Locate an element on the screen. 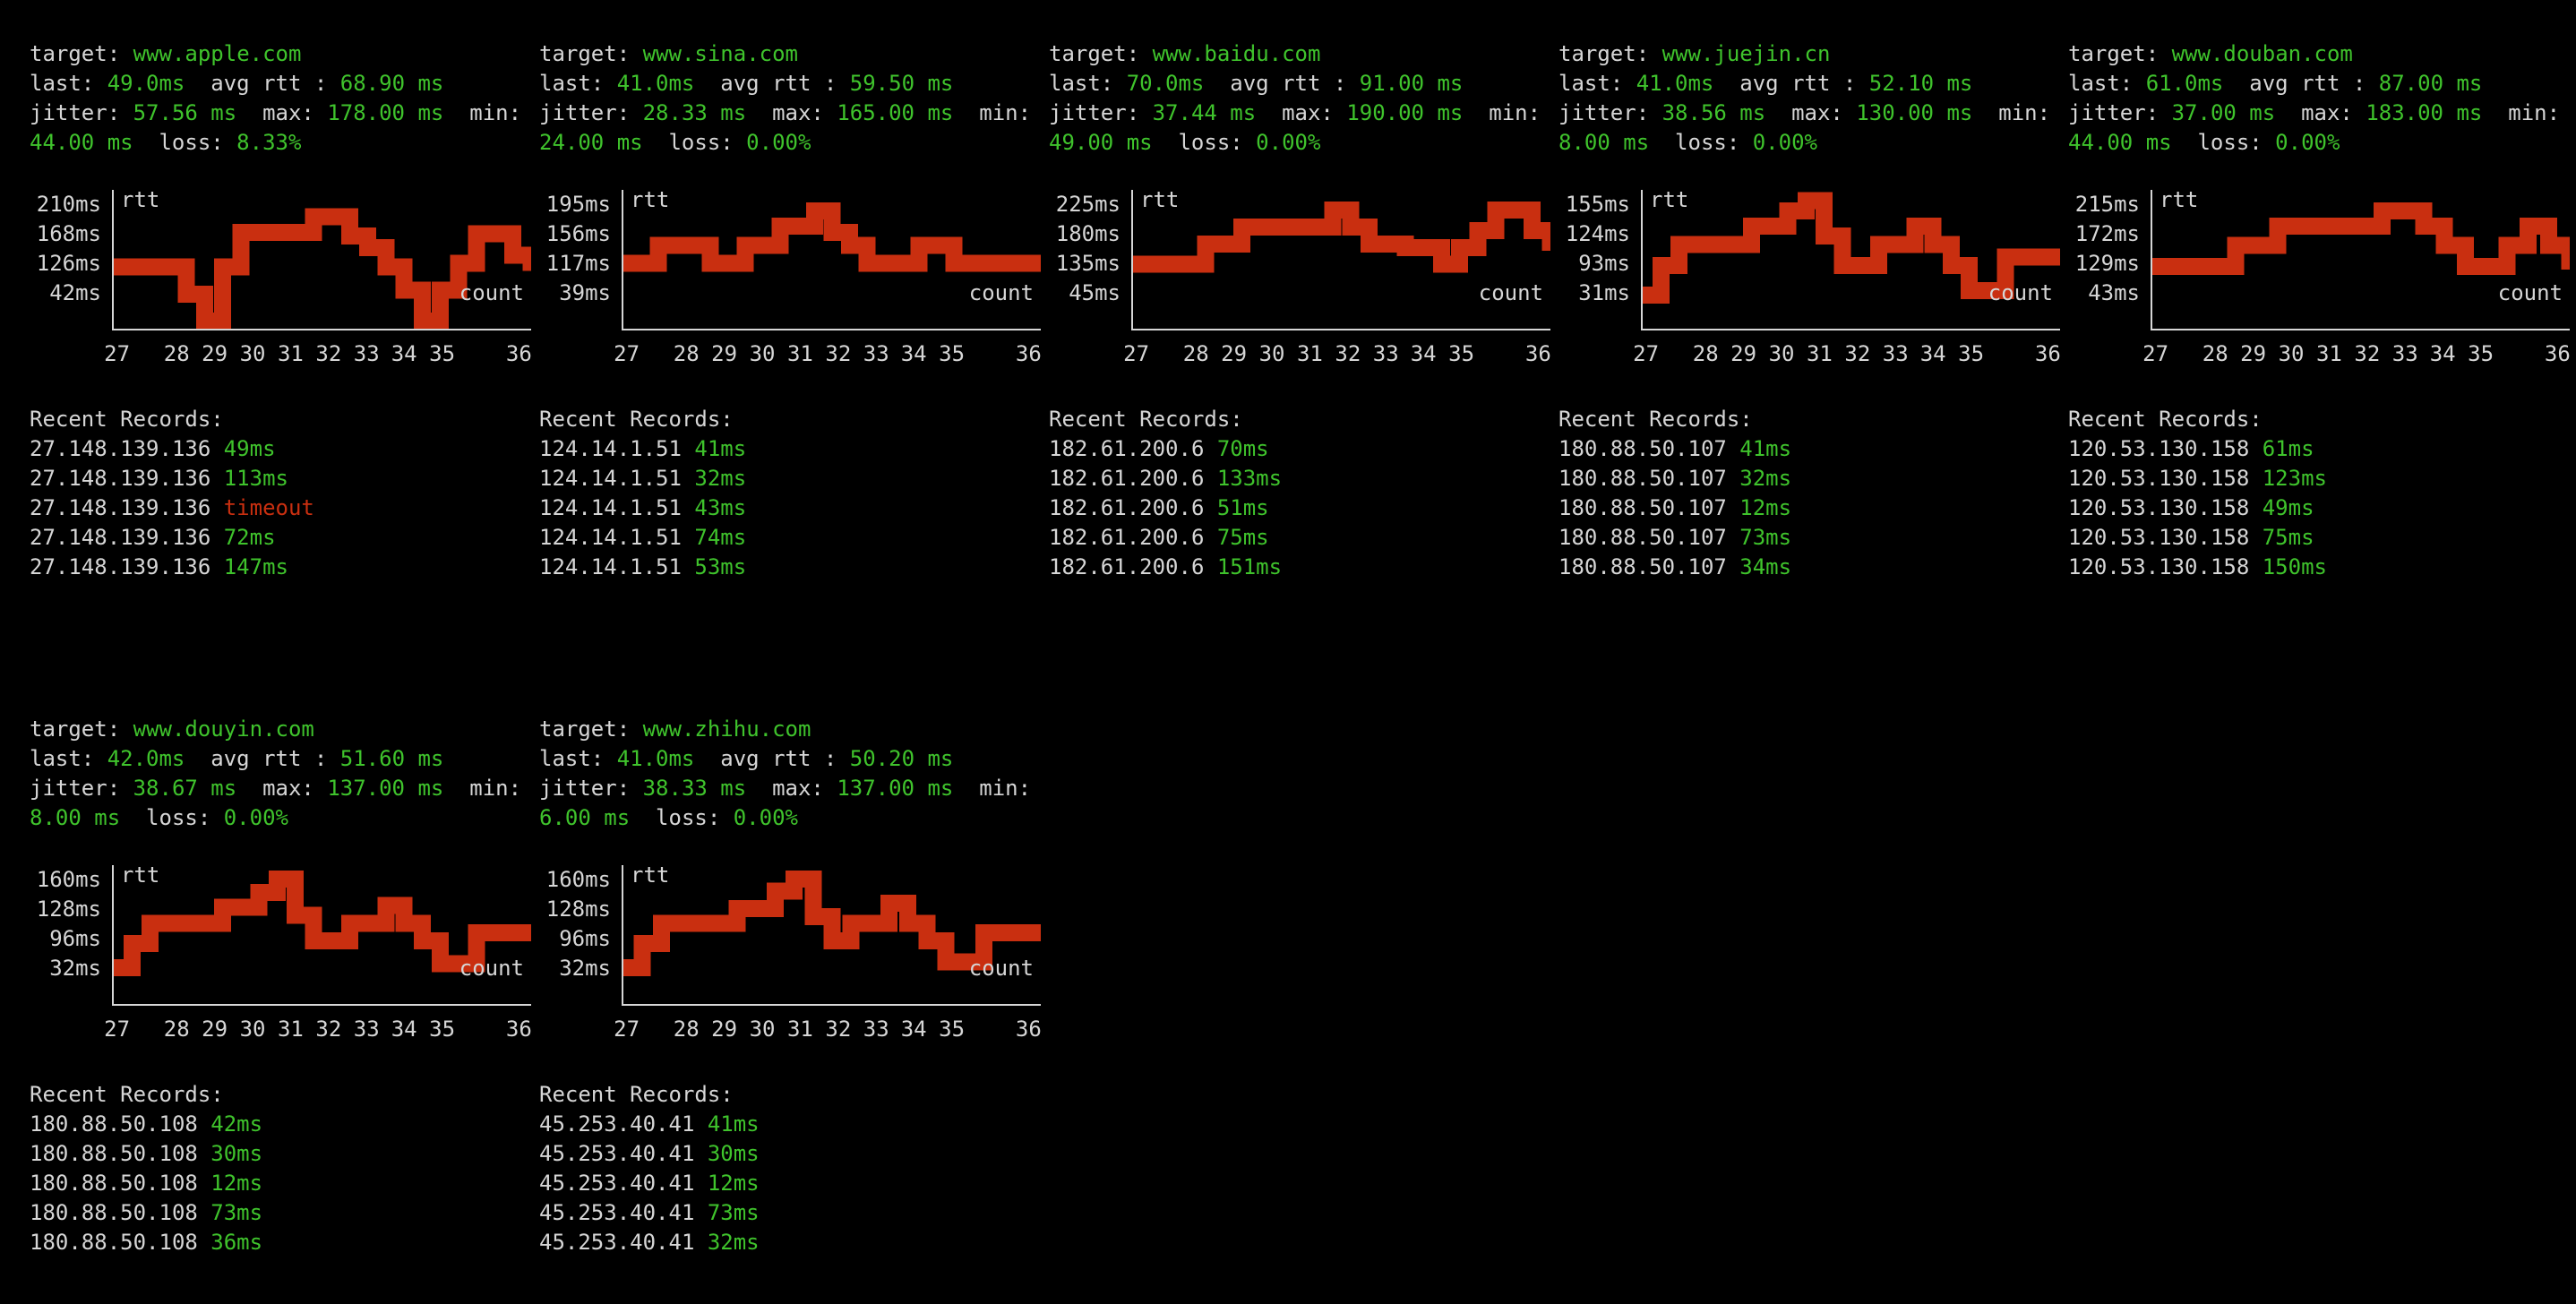 This screenshot has width=2576, height=1304. rtt-series is located at coordinates (322, 923).